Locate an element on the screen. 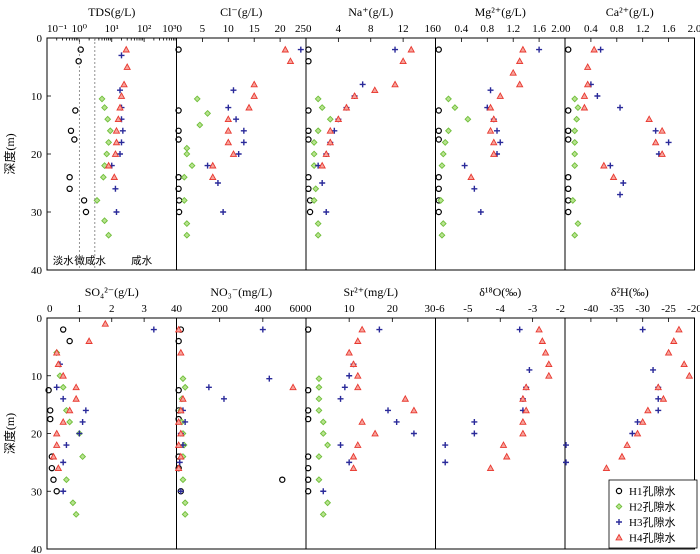  panel-title: Na⁺(g/L) is located at coordinates (370, 12).